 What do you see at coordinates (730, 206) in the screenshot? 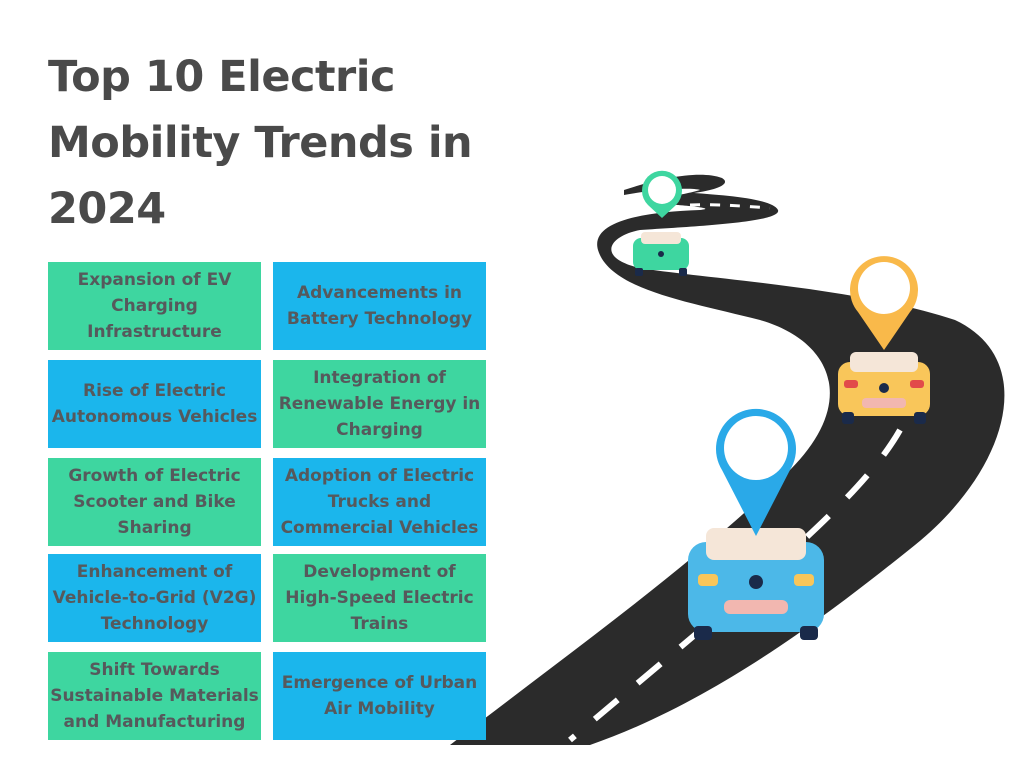
I see `road-center-line-upper` at bounding box center [730, 206].